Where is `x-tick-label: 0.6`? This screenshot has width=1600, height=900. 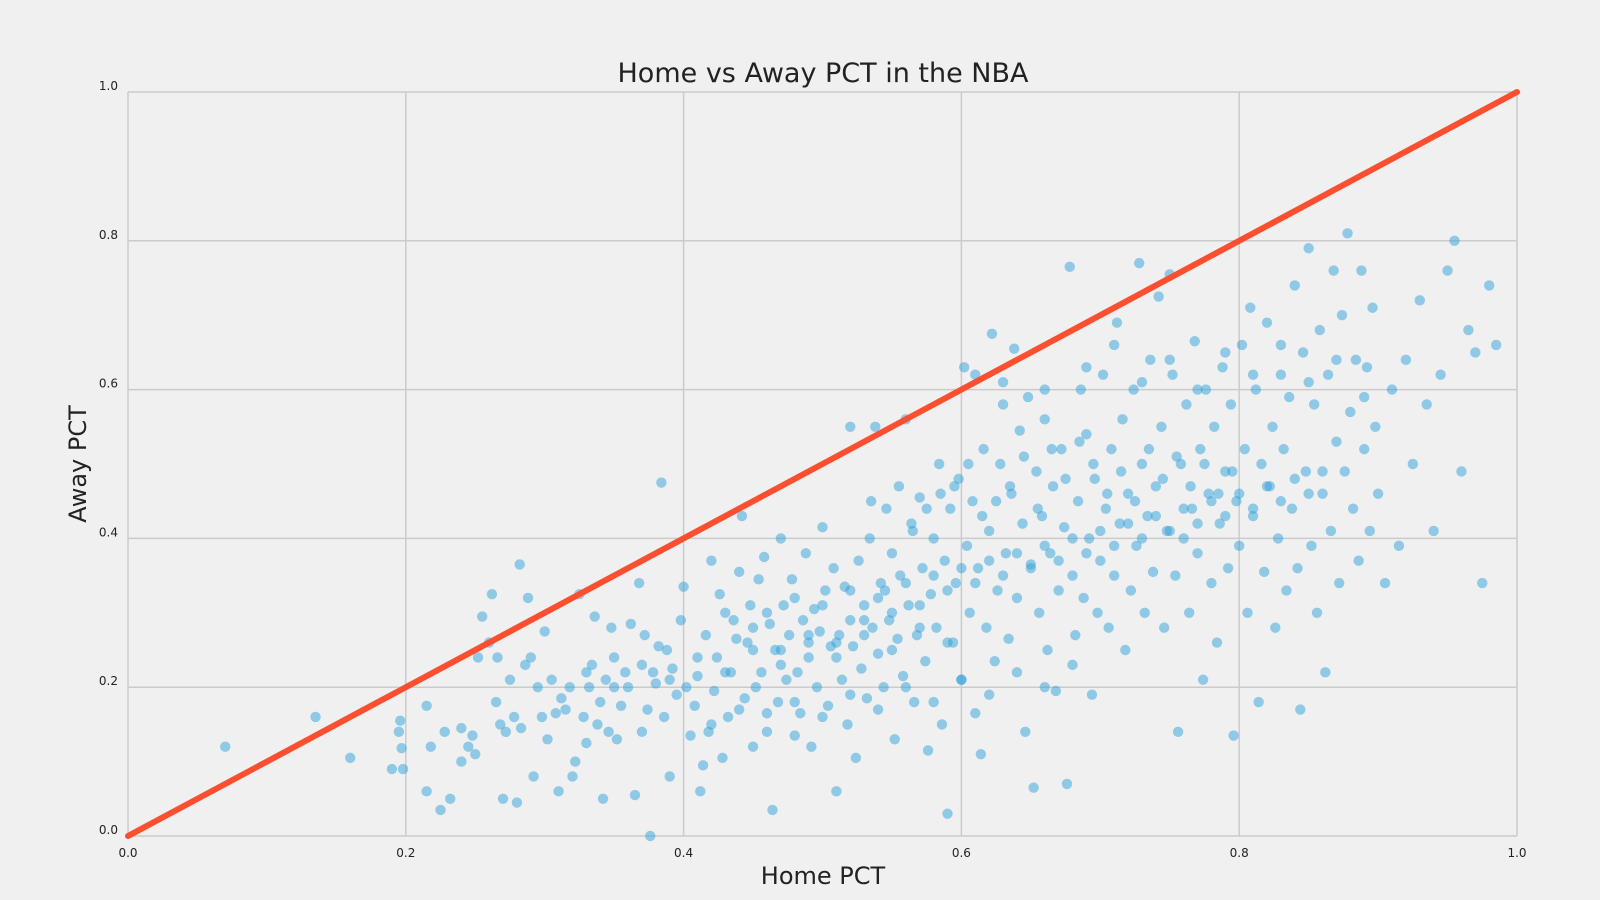 x-tick-label: 0.6 is located at coordinates (961, 853).